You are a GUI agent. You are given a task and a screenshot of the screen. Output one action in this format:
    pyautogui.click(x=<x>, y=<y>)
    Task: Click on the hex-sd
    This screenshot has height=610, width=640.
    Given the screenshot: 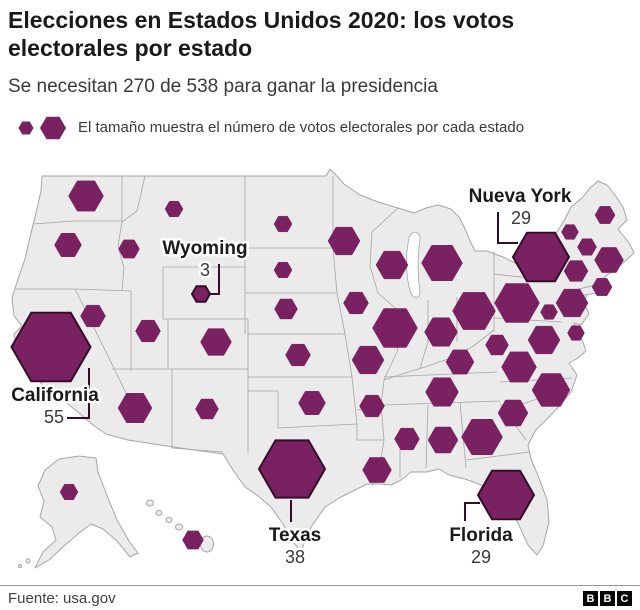 What is the action you would take?
    pyautogui.click(x=283, y=270)
    